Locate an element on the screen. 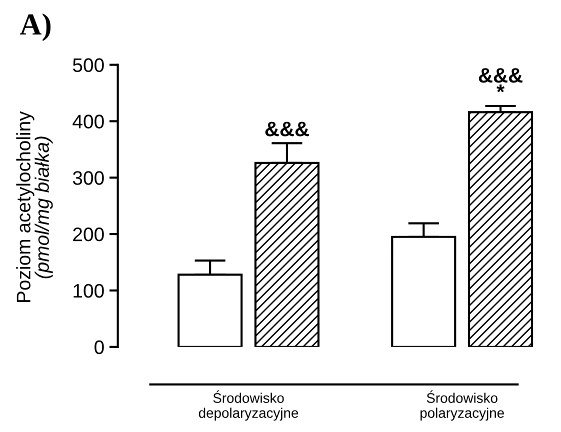 The image size is (561, 432). chart-title: A) is located at coordinates (35, 27).